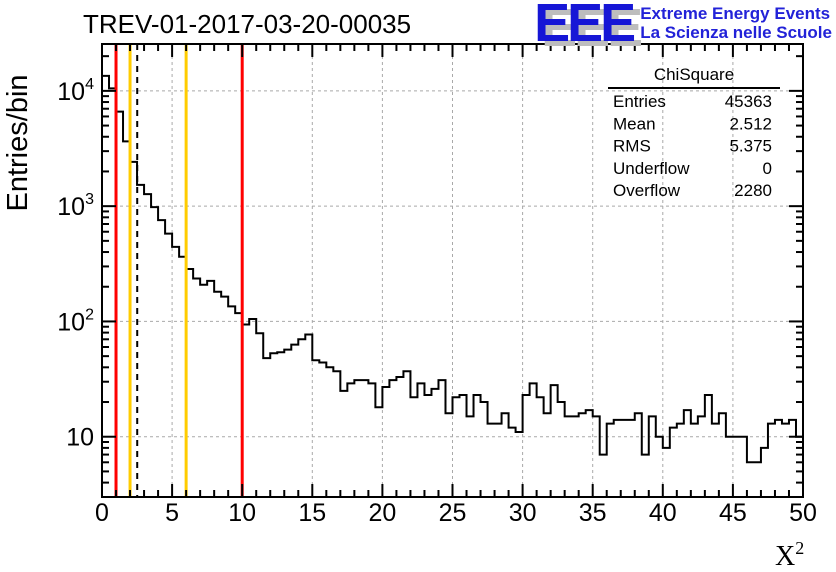  Describe the element at coordinates (799, 548) in the screenshot. I see `x-axis-title-exponent: 2` at that location.